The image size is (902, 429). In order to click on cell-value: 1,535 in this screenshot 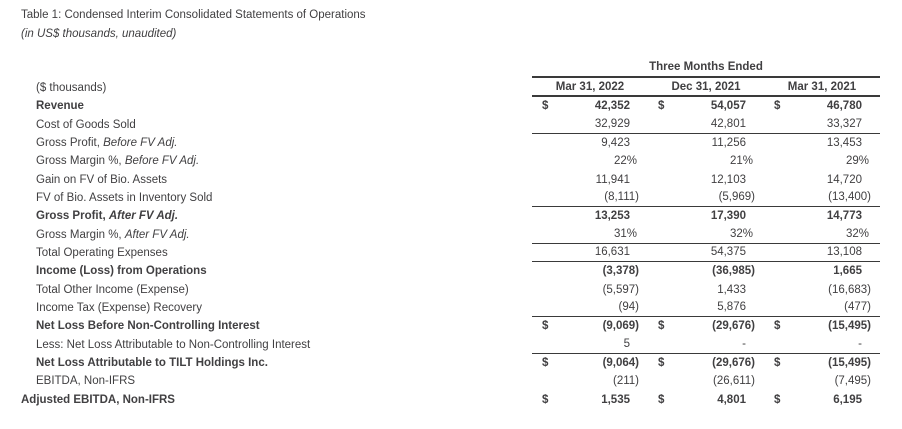, I will do `click(615, 399)`.